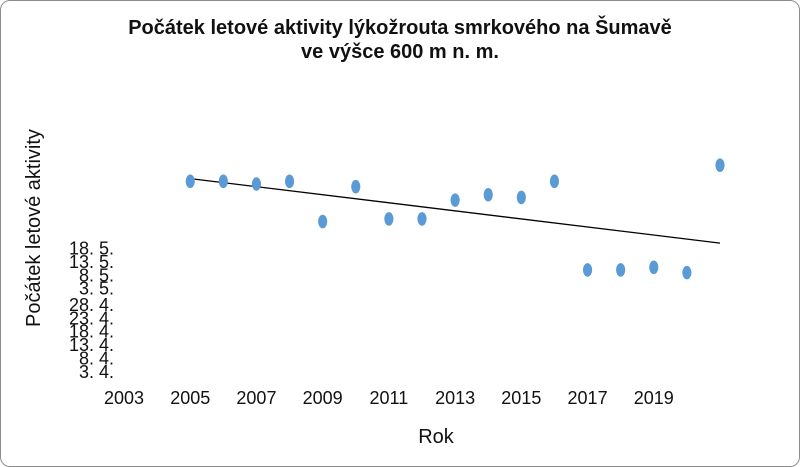 The height and width of the screenshot is (467, 800). I want to click on x-tick-label: 2011, so click(389, 398).